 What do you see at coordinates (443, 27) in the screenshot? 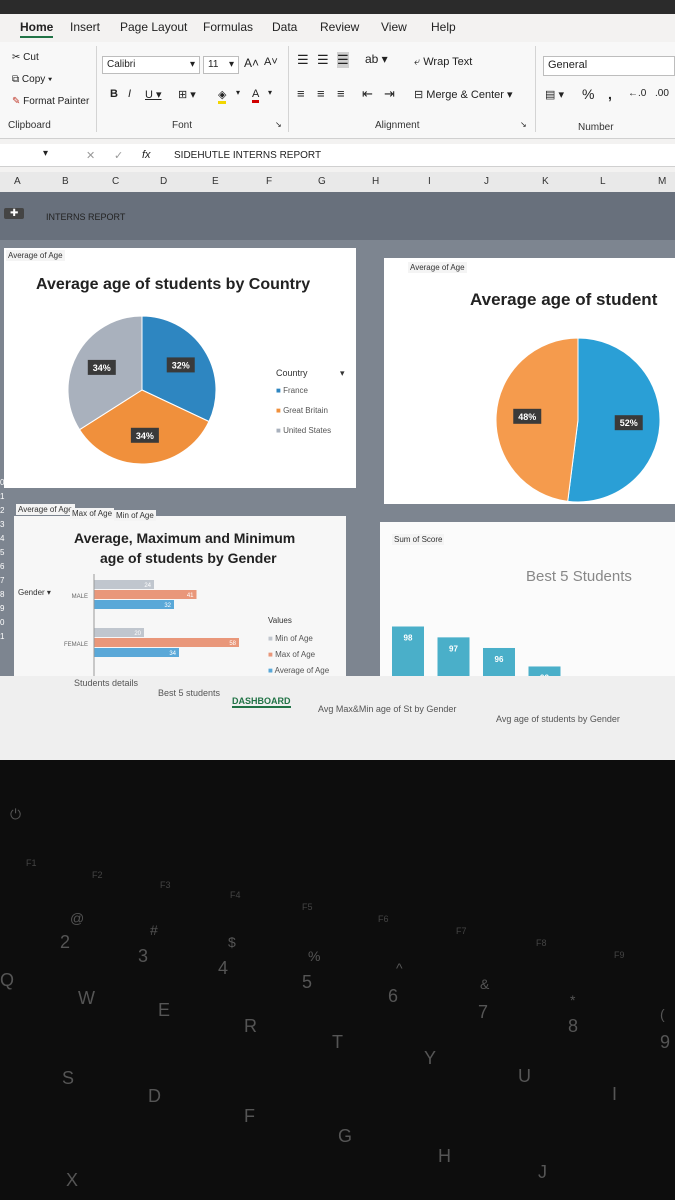
I see `tab-help: Help` at bounding box center [443, 27].